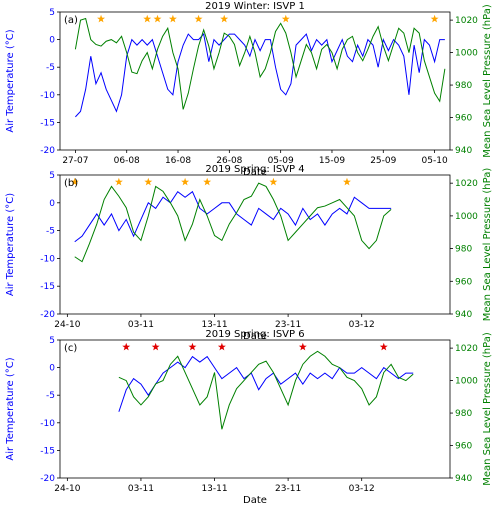  I want to click on x-tick-label: 26-08, so click(229, 161).